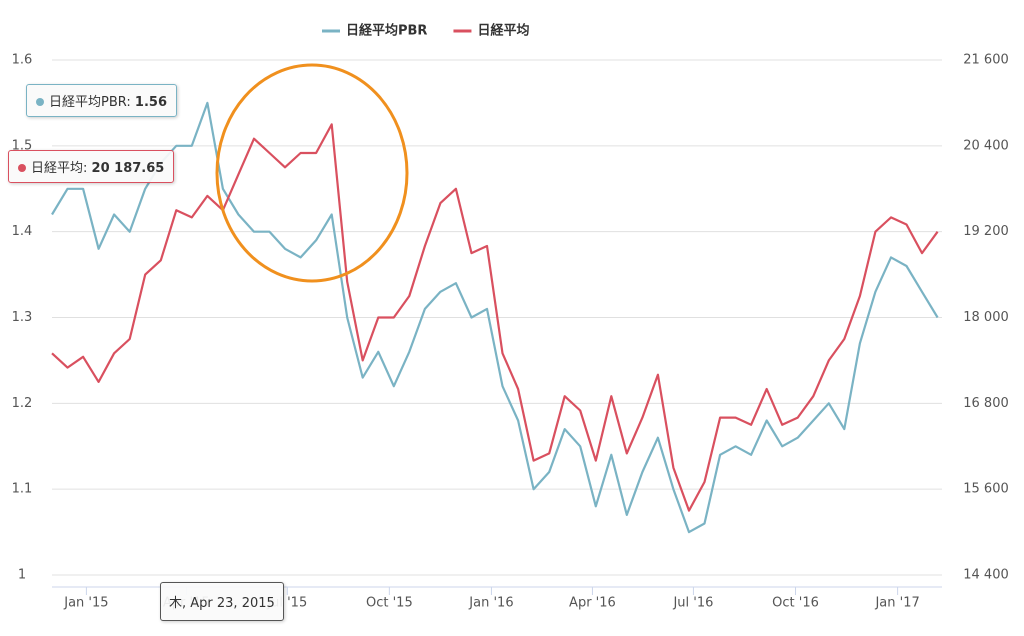 The height and width of the screenshot is (636, 1024). What do you see at coordinates (692, 603) in the screenshot?
I see `x-tick-label: Jul '16` at bounding box center [692, 603].